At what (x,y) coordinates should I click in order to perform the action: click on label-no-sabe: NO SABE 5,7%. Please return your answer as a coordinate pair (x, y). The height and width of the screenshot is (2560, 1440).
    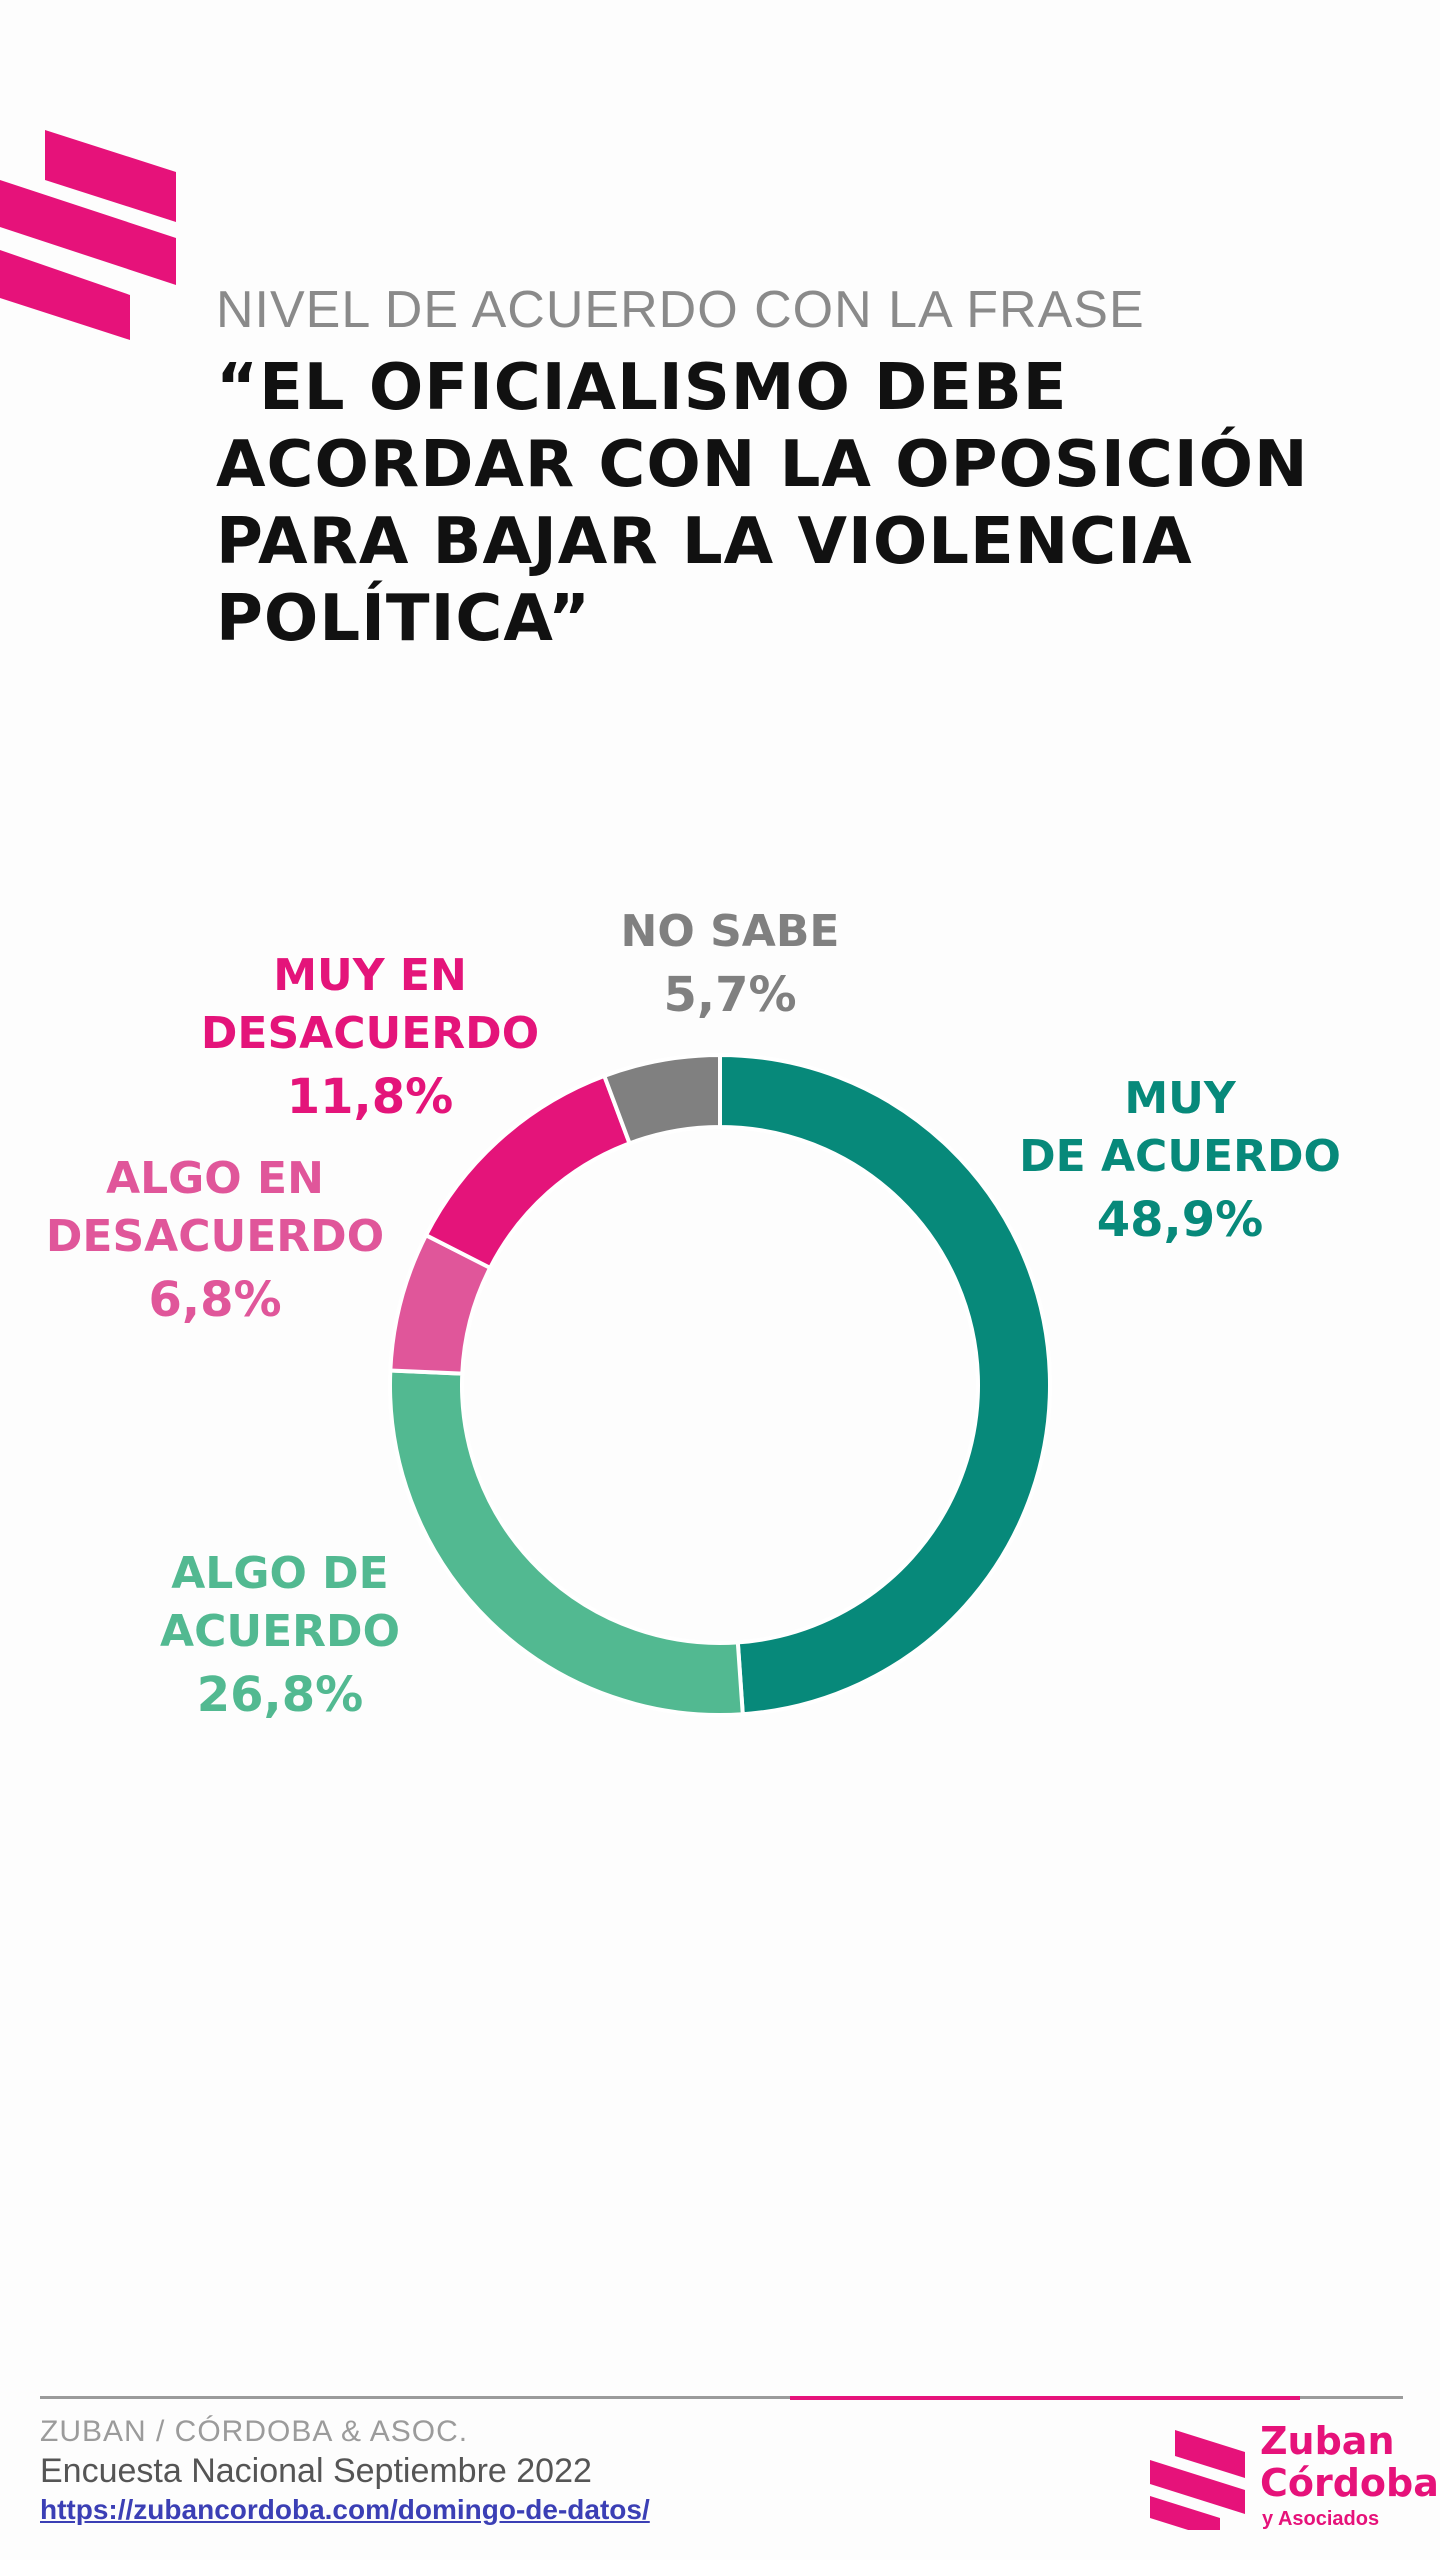
    Looking at the image, I should click on (730, 966).